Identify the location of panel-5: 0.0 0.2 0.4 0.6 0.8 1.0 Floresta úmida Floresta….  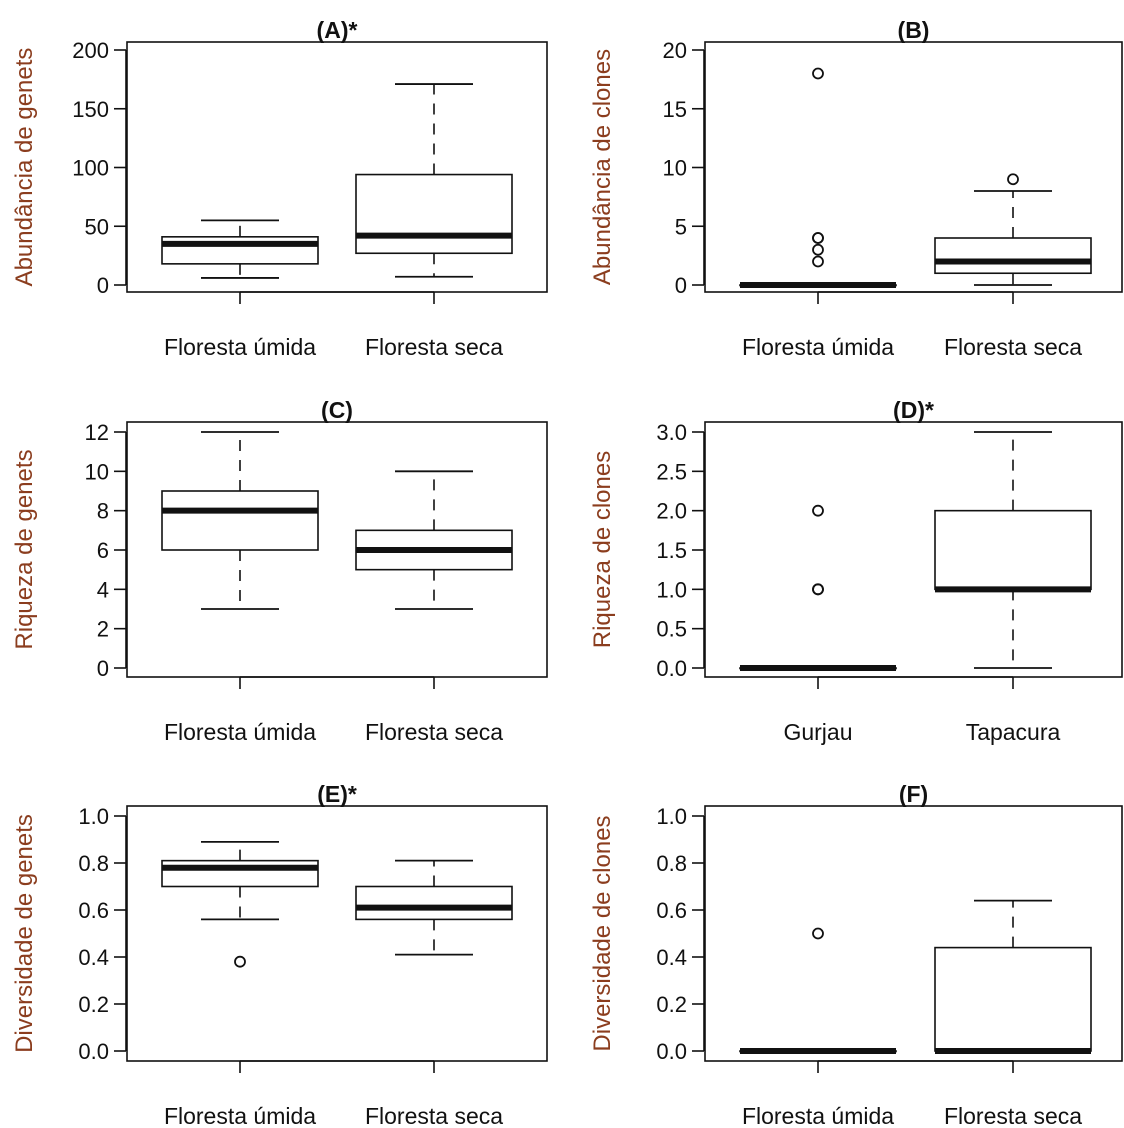
(856, 954).